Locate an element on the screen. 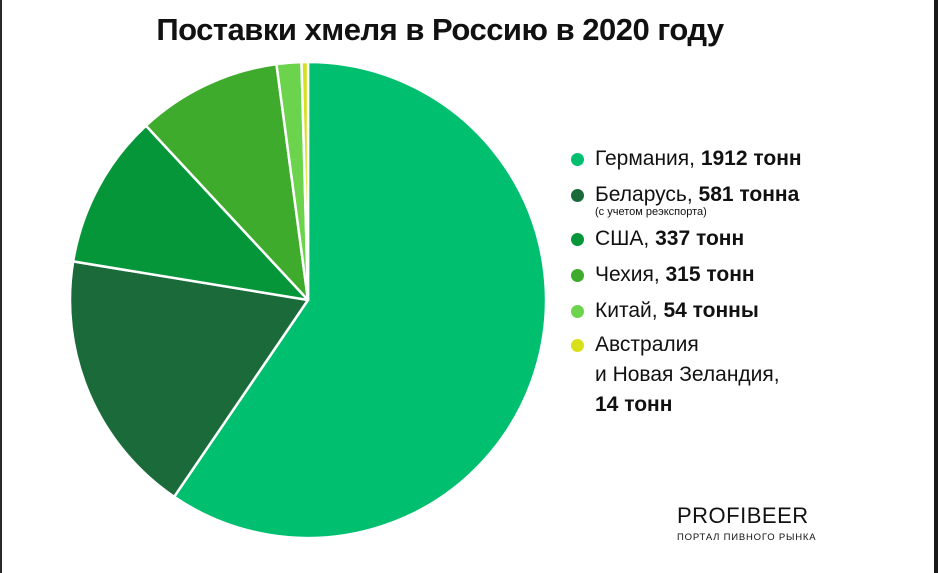 The width and height of the screenshot is (938, 573). legend-item-3: Чехия, 315 тонн is located at coordinates (741, 275).